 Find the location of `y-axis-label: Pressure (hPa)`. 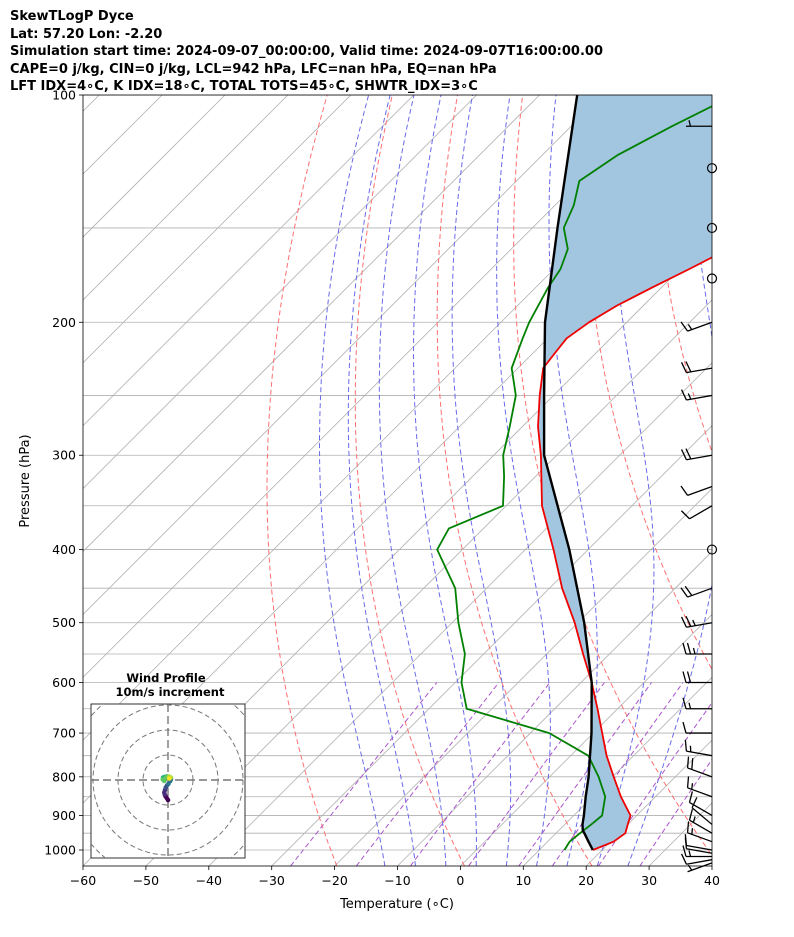

y-axis-label: Pressure (hPa) is located at coordinates (25, 480).